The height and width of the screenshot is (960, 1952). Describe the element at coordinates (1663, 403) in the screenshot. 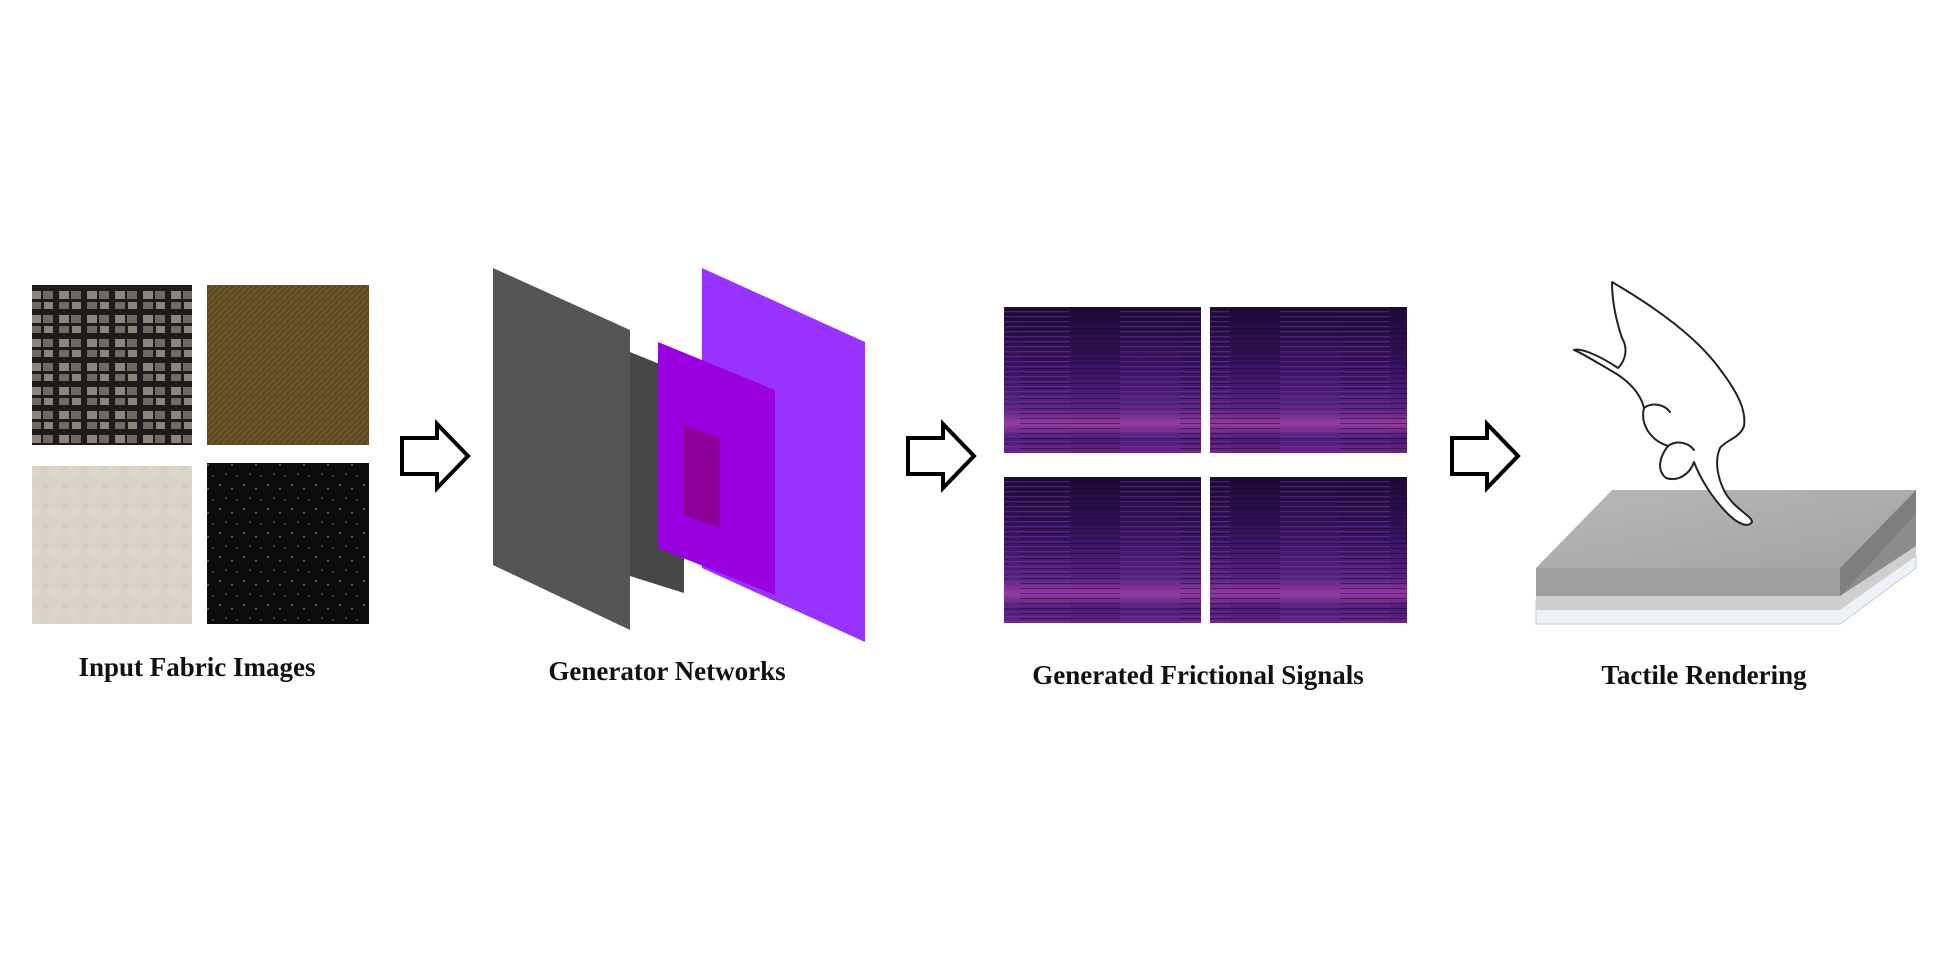

I see `hand-pointing-icon` at that location.